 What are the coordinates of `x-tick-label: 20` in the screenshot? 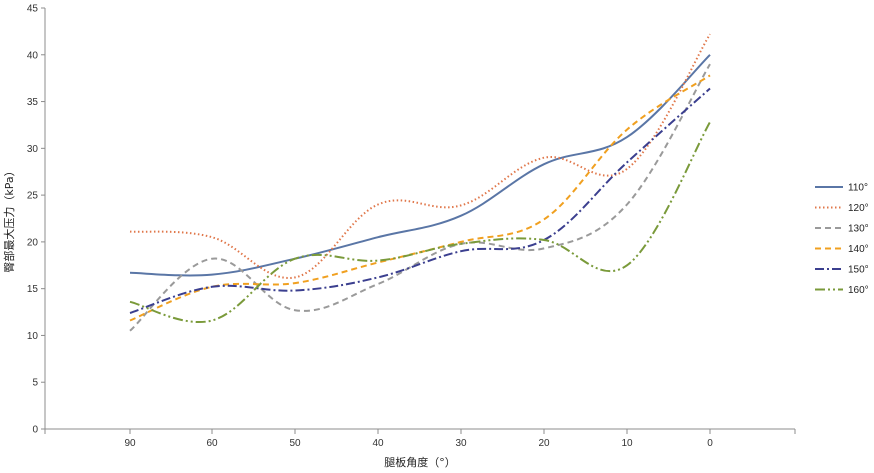 It's located at (544, 443).